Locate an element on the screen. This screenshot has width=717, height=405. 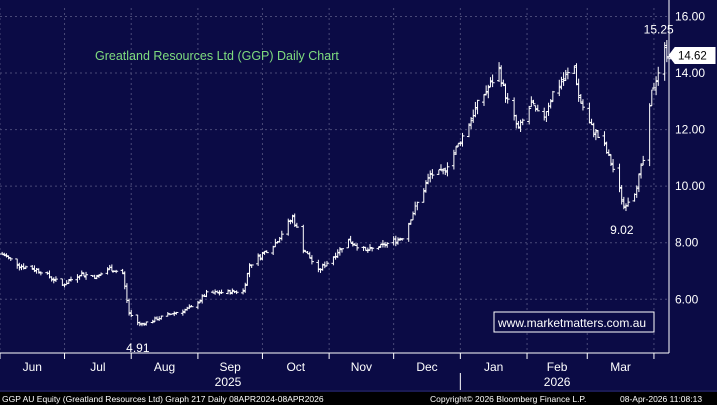
x-month-label: Jul is located at coordinates (97, 367).